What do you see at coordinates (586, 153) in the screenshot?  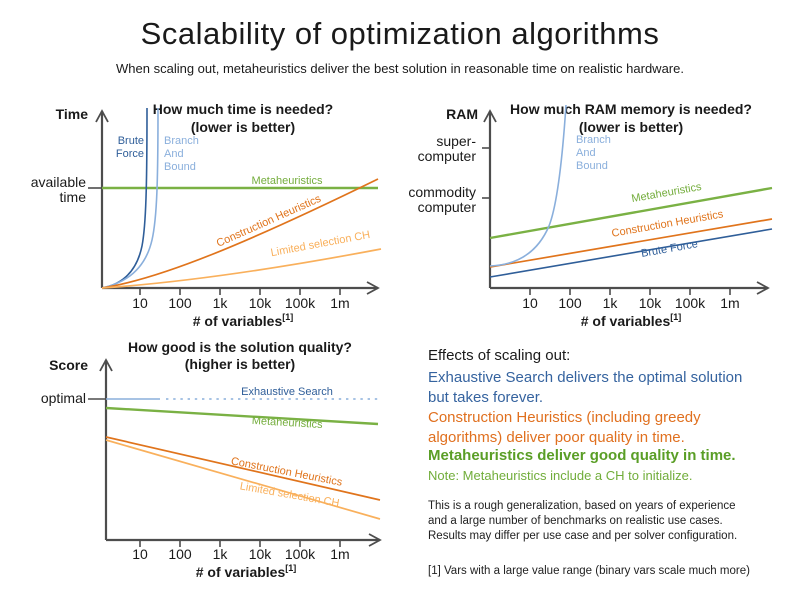 I see `ram-branch-and-bound-label: And` at bounding box center [586, 153].